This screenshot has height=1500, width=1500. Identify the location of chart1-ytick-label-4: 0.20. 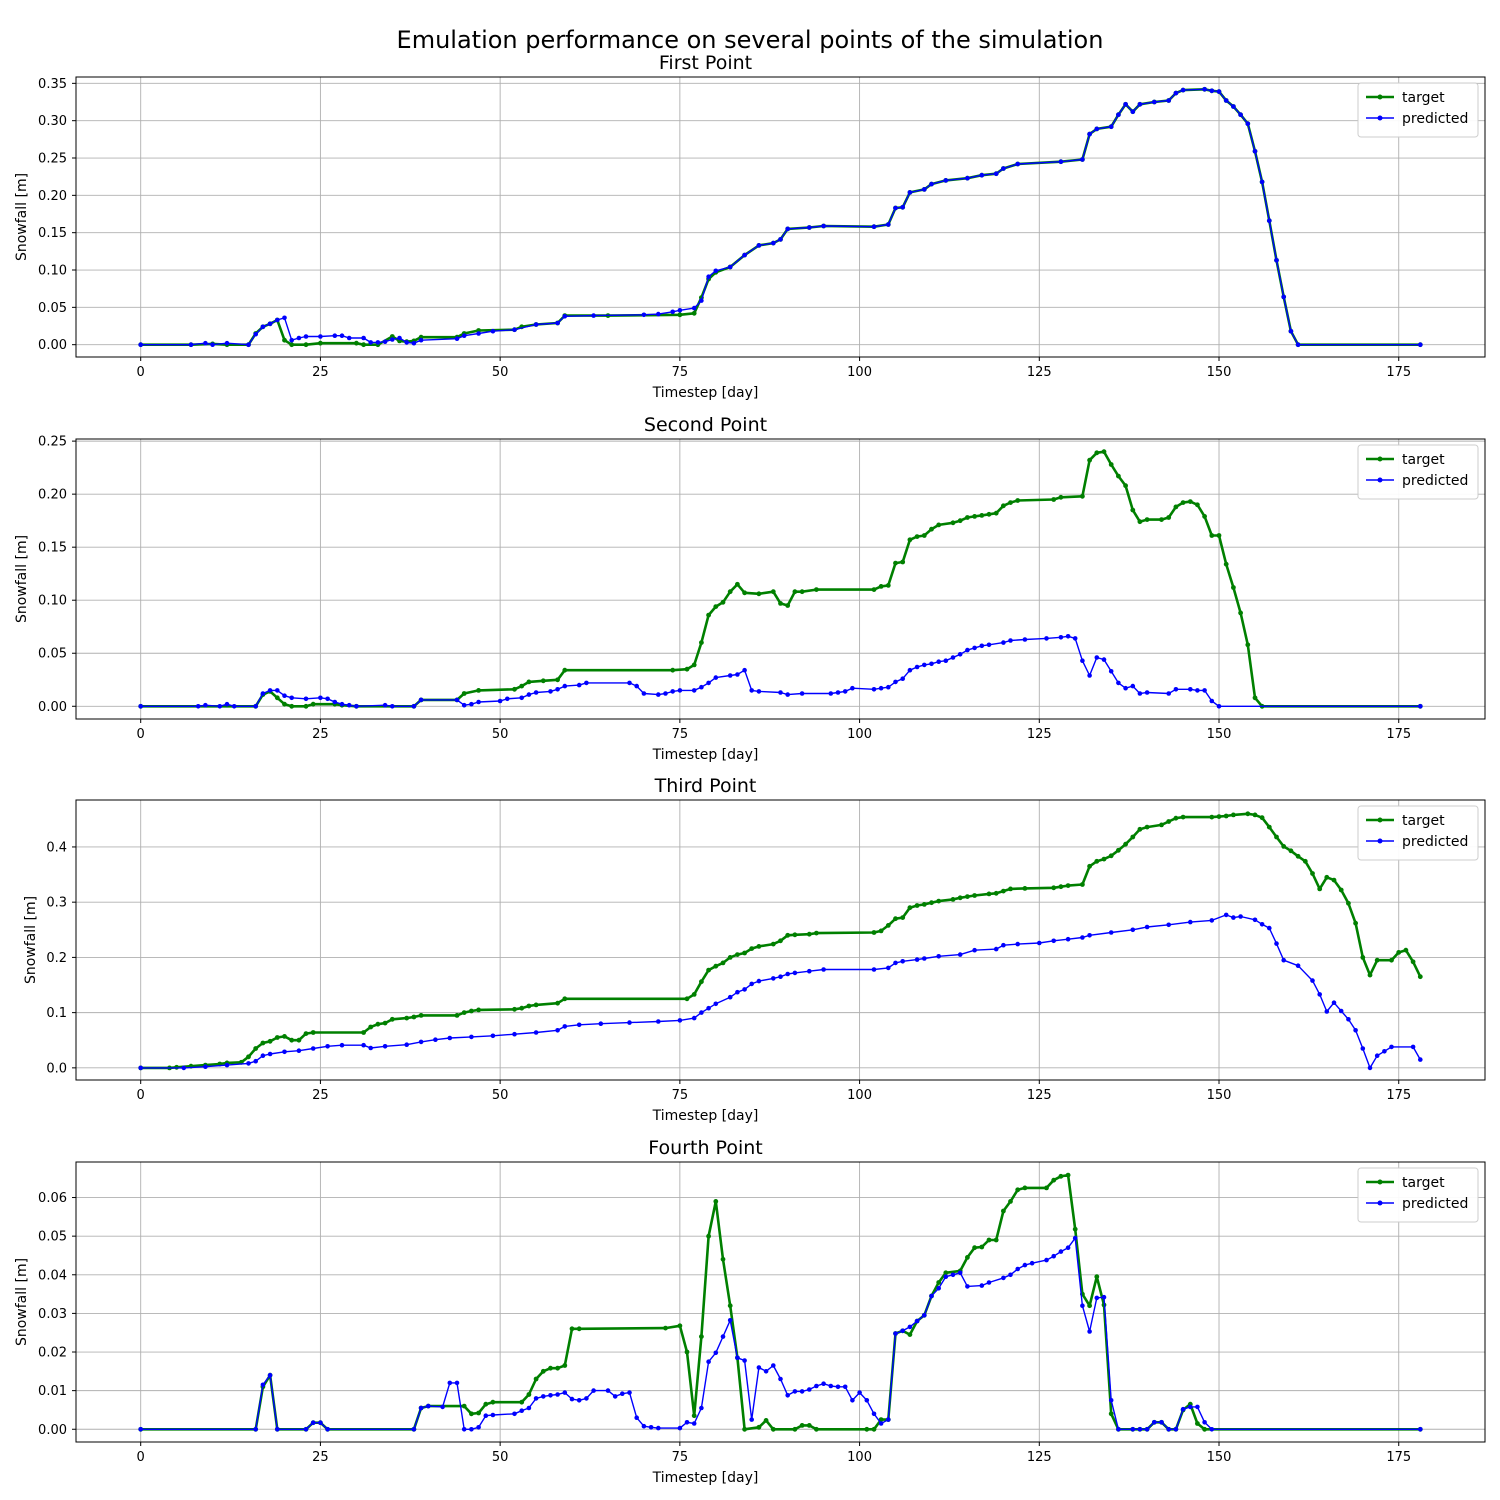
(52, 196).